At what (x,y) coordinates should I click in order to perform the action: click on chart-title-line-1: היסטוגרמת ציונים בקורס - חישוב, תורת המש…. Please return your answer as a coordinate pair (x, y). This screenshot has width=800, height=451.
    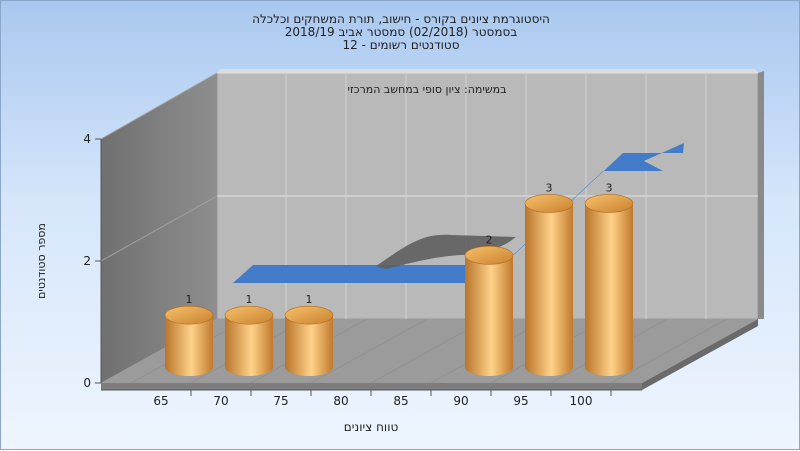
    Looking at the image, I should click on (401, 19).